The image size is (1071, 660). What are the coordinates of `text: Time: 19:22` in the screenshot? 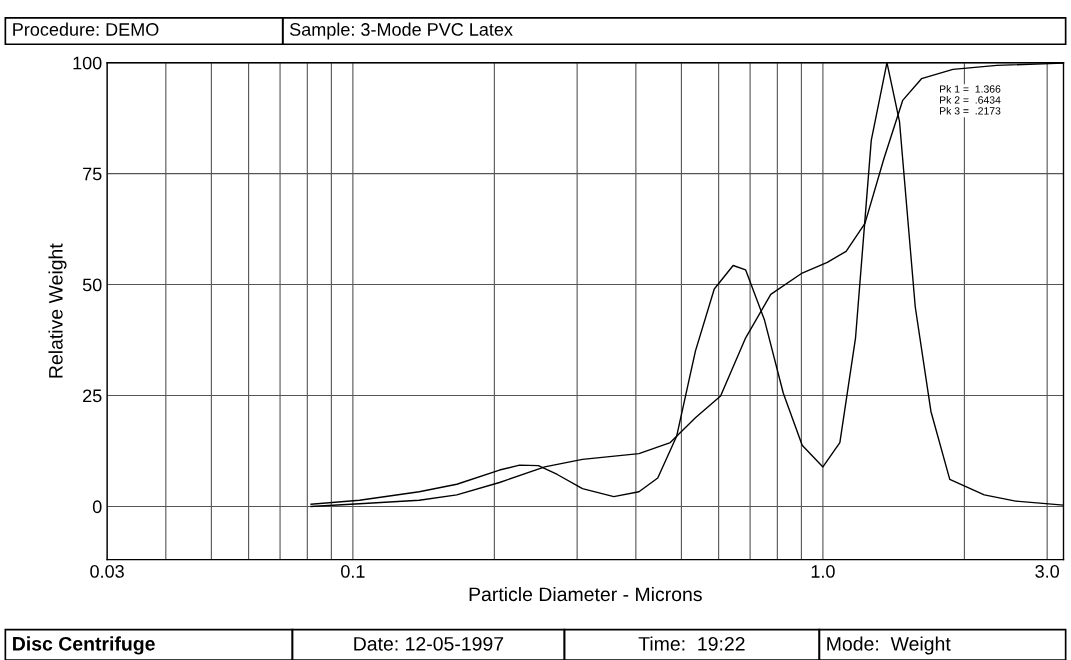 It's located at (691, 643).